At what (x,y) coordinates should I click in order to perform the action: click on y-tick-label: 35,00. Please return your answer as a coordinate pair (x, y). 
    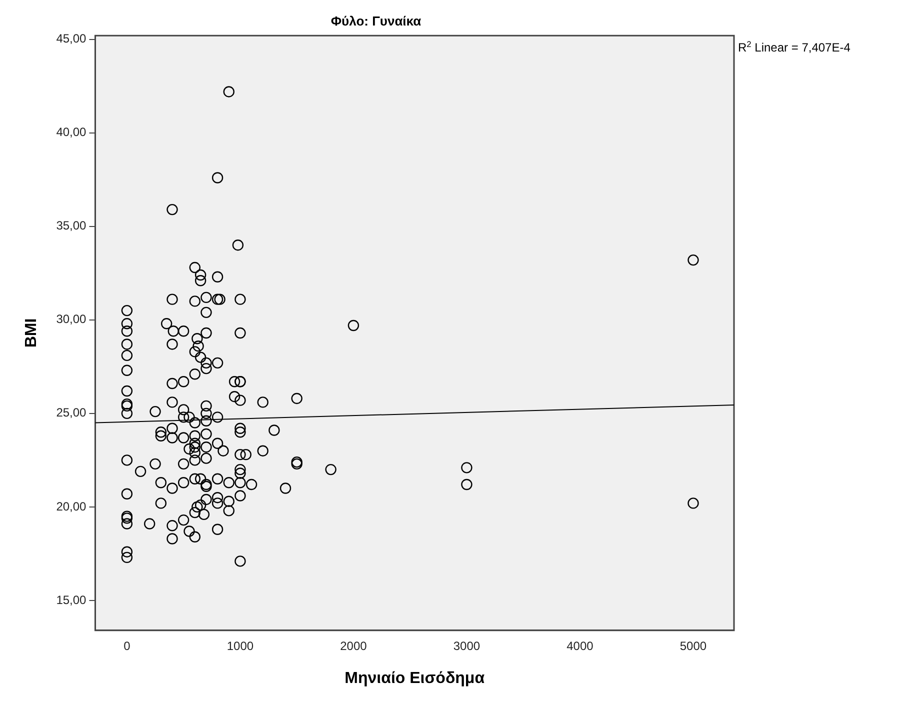
    Looking at the image, I should click on (71, 225).